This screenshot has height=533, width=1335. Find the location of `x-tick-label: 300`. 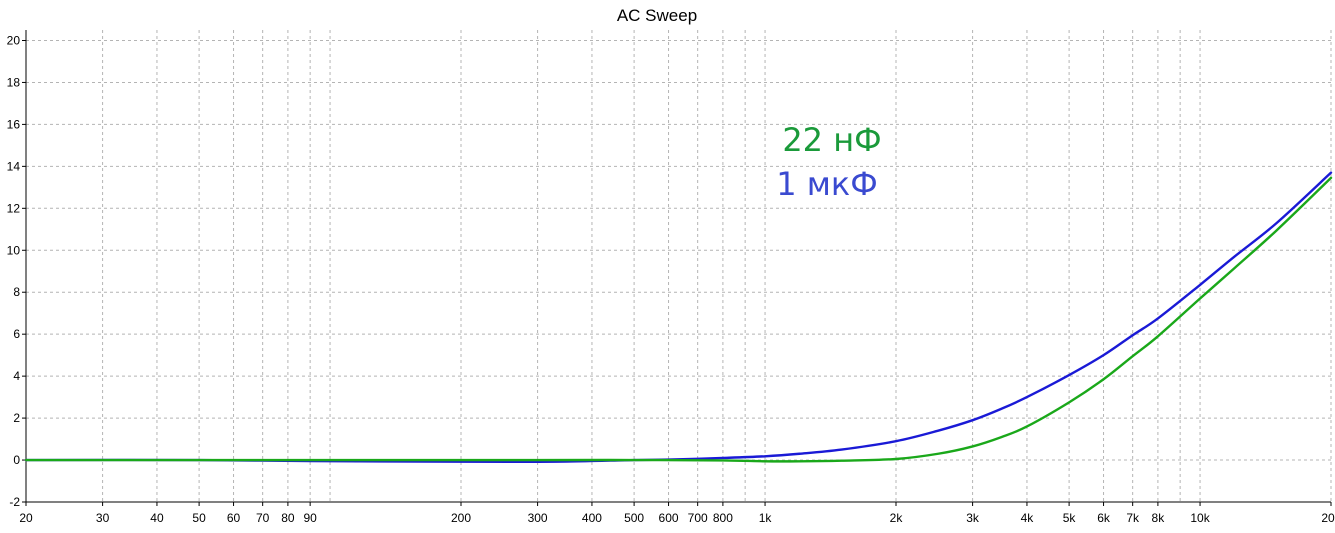

x-tick-label: 300 is located at coordinates (538, 518).